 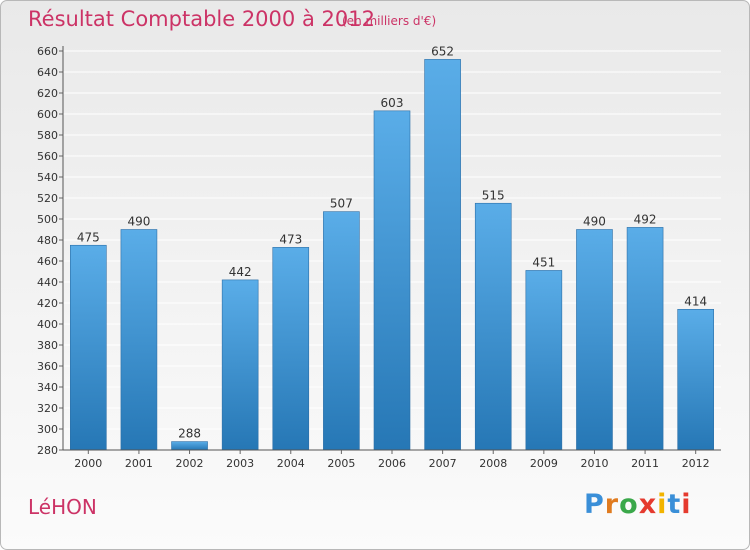 I want to click on y-tick-label: 280, so click(x=47, y=450).